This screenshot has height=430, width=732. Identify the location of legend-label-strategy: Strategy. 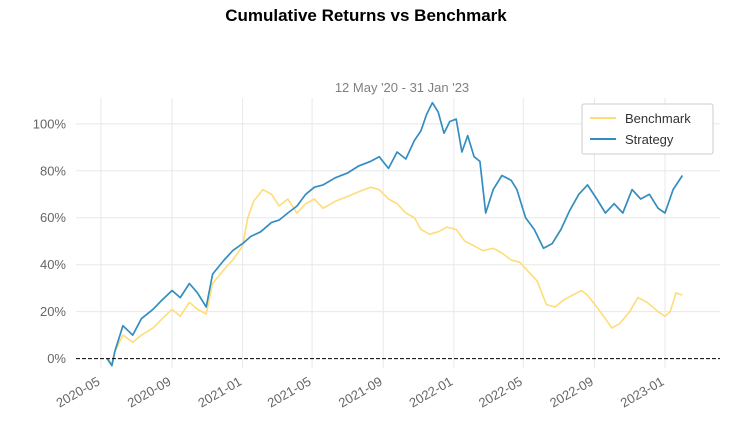
(649, 139).